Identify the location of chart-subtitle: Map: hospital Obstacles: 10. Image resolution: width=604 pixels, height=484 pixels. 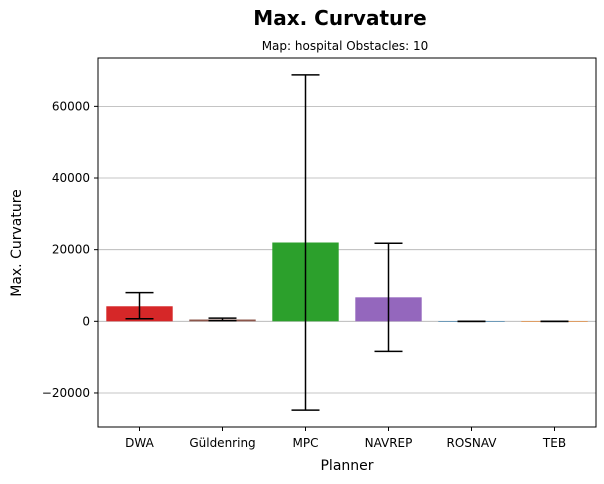
(345, 46).